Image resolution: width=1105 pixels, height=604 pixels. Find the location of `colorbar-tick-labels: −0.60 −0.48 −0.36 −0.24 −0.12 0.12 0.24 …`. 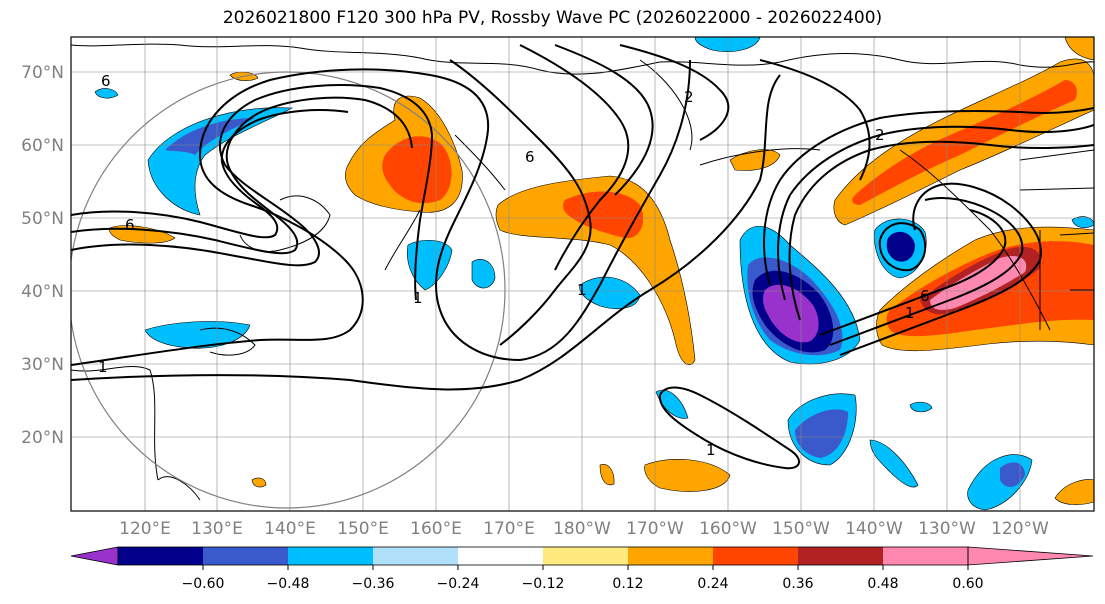

colorbar-tick-labels: −0.60 −0.48 −0.36 −0.24 −0.12 0.12 0.24 … is located at coordinates (583, 584).